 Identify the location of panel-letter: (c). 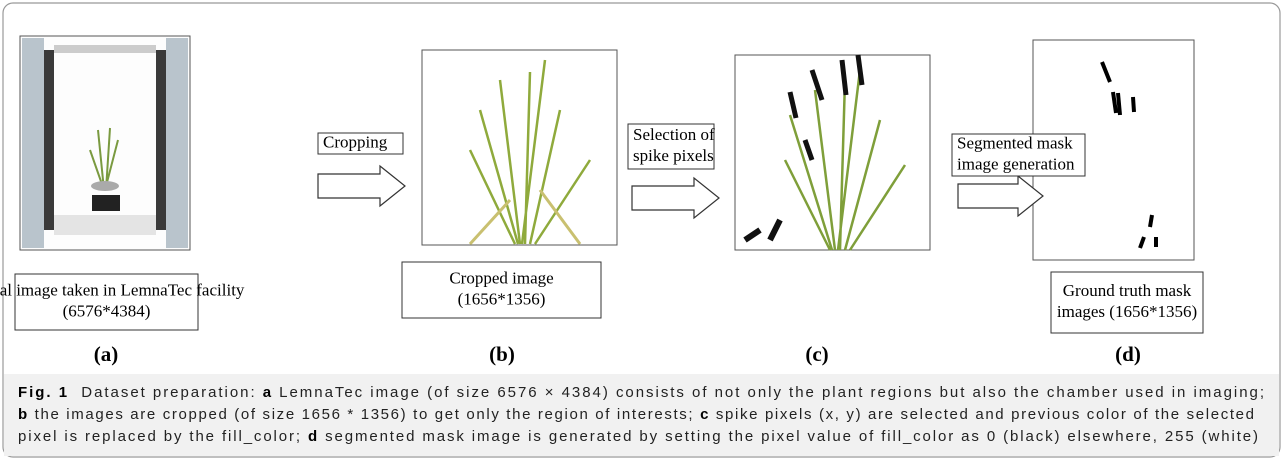
(816, 354).